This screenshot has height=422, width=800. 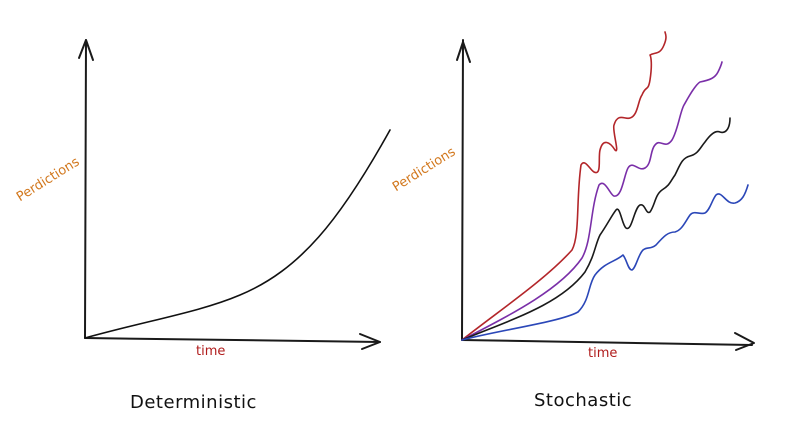 What do you see at coordinates (370, 341) in the screenshot?
I see `deterministic-x-axis-arrowhead` at bounding box center [370, 341].